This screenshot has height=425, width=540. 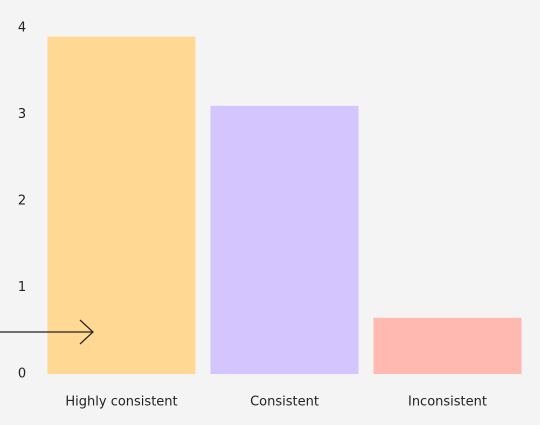 I want to click on x-tick-label: Highly consistent, so click(x=121, y=402).